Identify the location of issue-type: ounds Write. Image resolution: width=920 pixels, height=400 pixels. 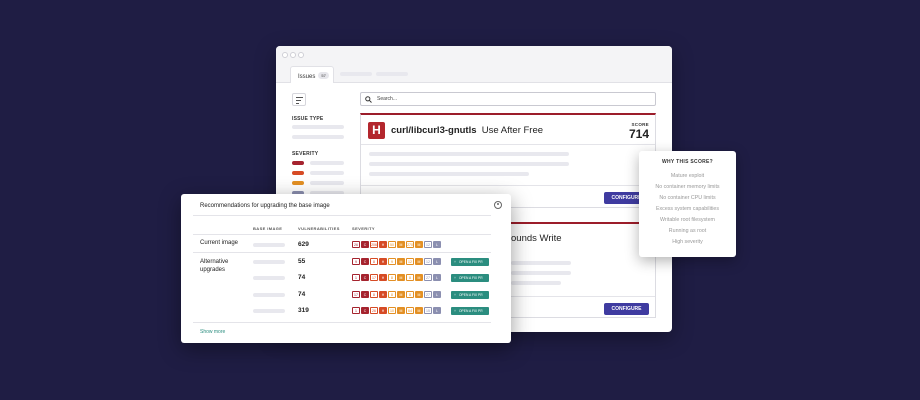
(536, 238).